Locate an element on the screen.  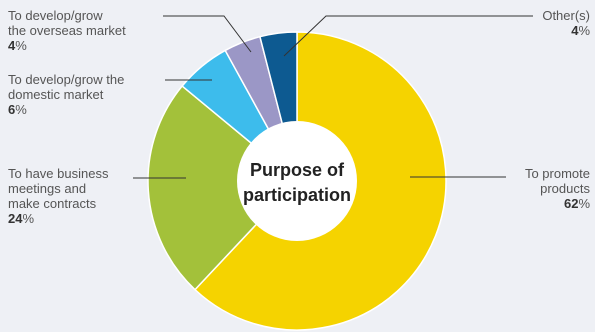
chart-title-line-2: participation is located at coordinates (297, 195).